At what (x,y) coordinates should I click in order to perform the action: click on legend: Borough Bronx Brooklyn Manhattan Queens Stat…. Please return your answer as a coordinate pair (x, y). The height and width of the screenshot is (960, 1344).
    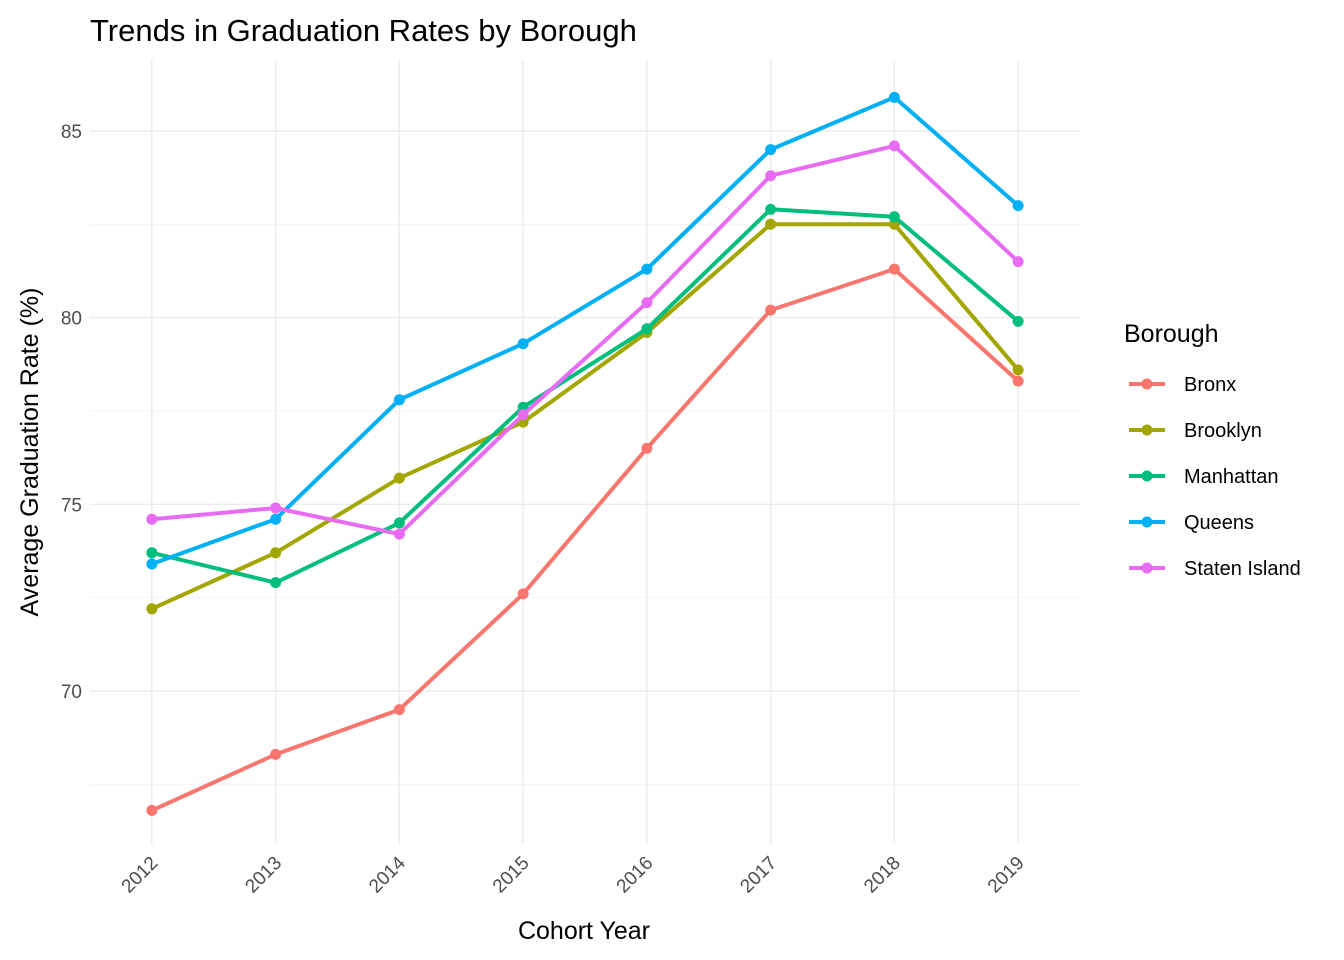
    Looking at the image, I should click on (1212, 450).